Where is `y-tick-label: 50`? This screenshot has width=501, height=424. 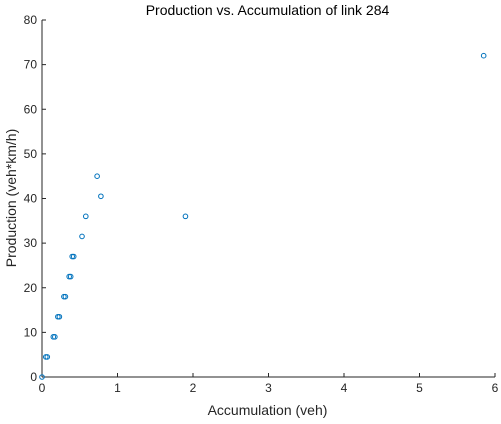
y-tick-label: 50 is located at coordinates (31, 154).